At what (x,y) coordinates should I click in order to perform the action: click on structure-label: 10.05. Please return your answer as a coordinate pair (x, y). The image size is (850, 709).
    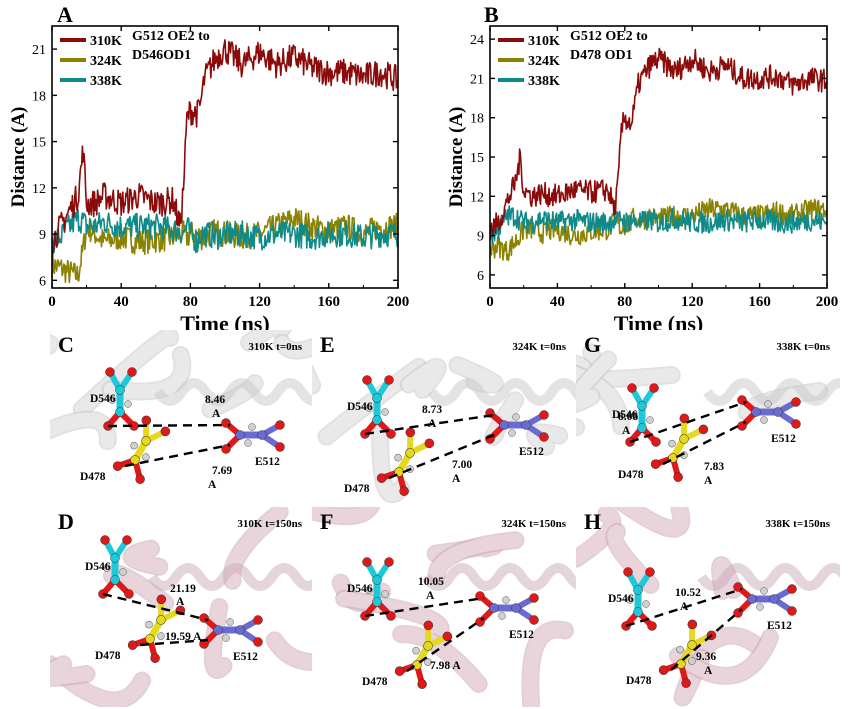
    Looking at the image, I should click on (431, 582).